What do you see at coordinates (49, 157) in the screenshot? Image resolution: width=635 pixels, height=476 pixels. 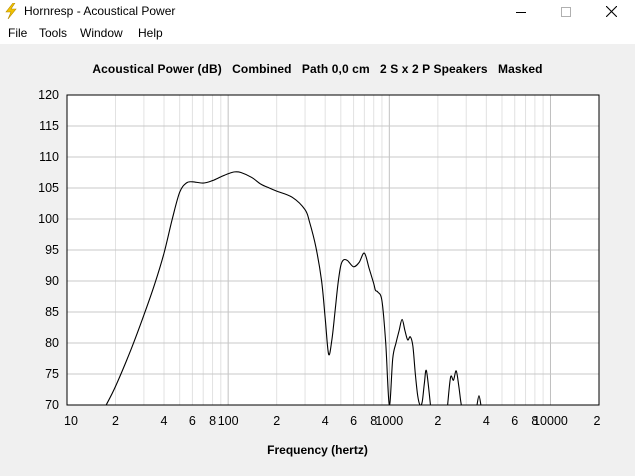 I see `y-tick-label: 110` at bounding box center [49, 157].